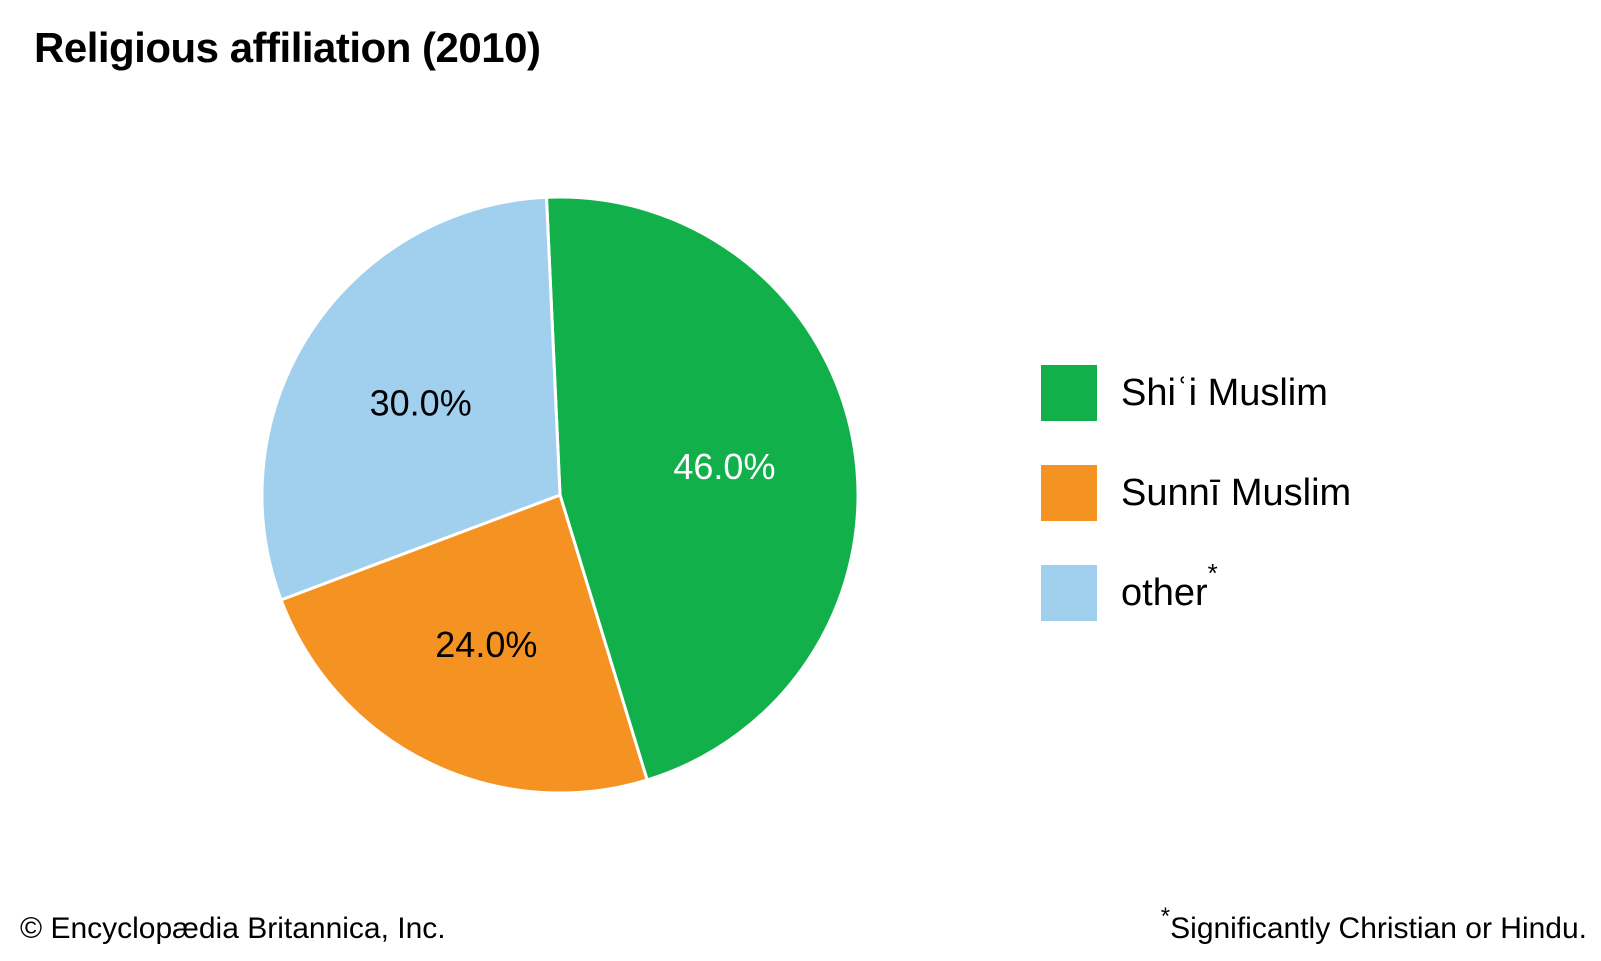 The width and height of the screenshot is (1601, 961). Describe the element at coordinates (1069, 593) in the screenshot. I see `legend-swatch-other` at that location.